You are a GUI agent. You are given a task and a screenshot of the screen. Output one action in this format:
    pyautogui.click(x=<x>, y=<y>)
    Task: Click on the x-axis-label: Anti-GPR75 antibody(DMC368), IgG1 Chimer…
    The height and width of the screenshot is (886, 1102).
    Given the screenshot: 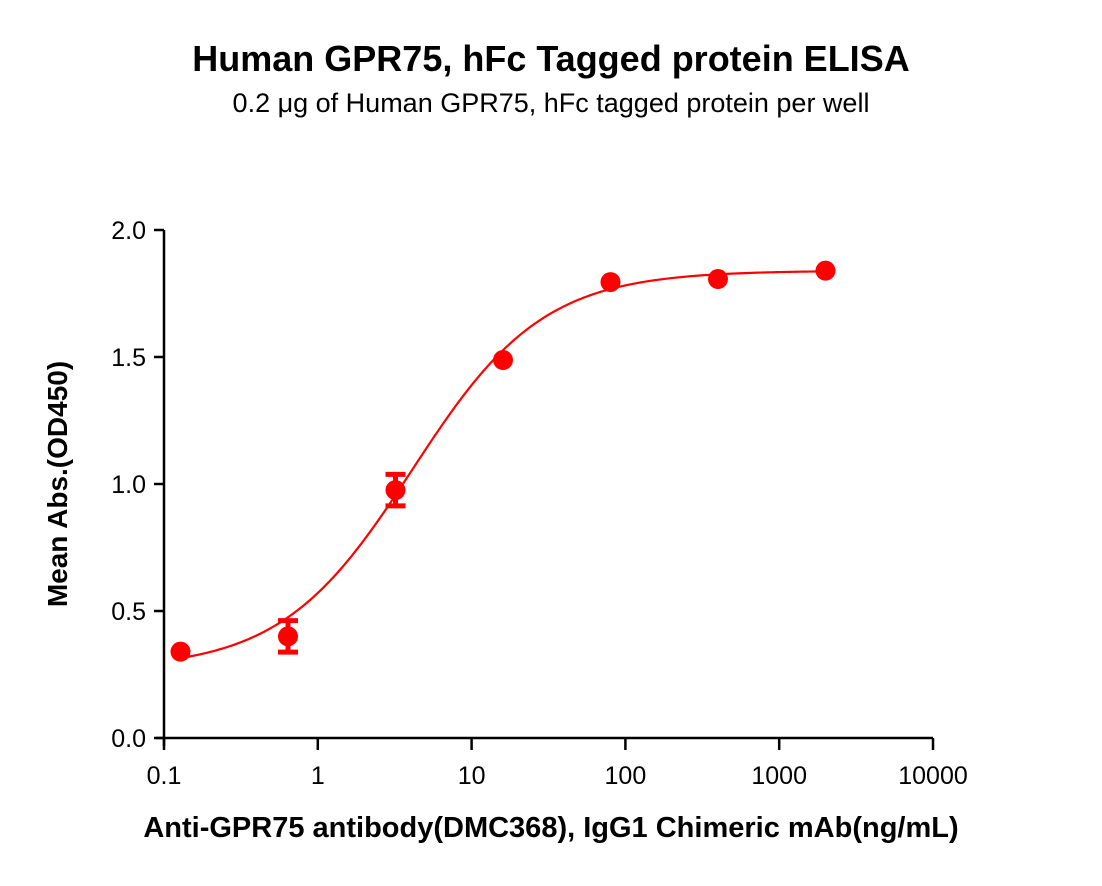 What is the action you would take?
    pyautogui.click(x=551, y=828)
    